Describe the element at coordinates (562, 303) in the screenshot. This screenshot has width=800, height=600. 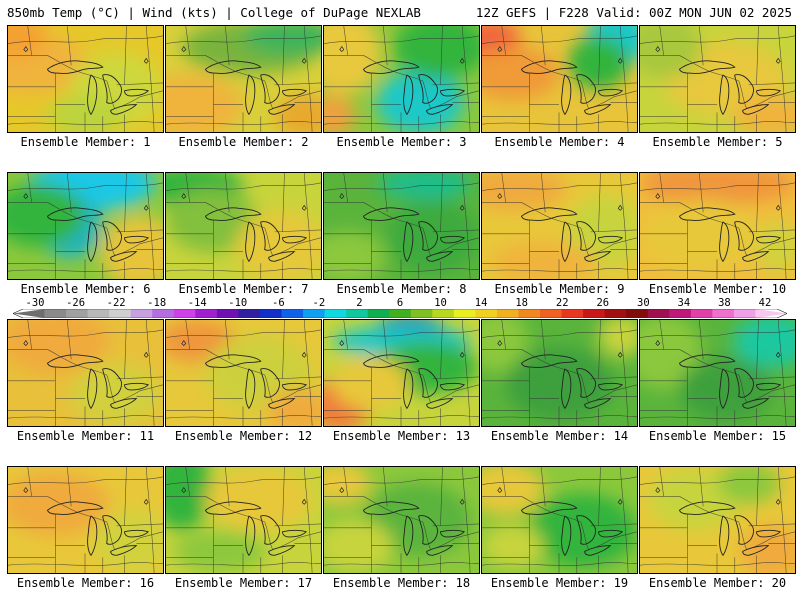
I see `colorbar-tick-label: 22` at that location.